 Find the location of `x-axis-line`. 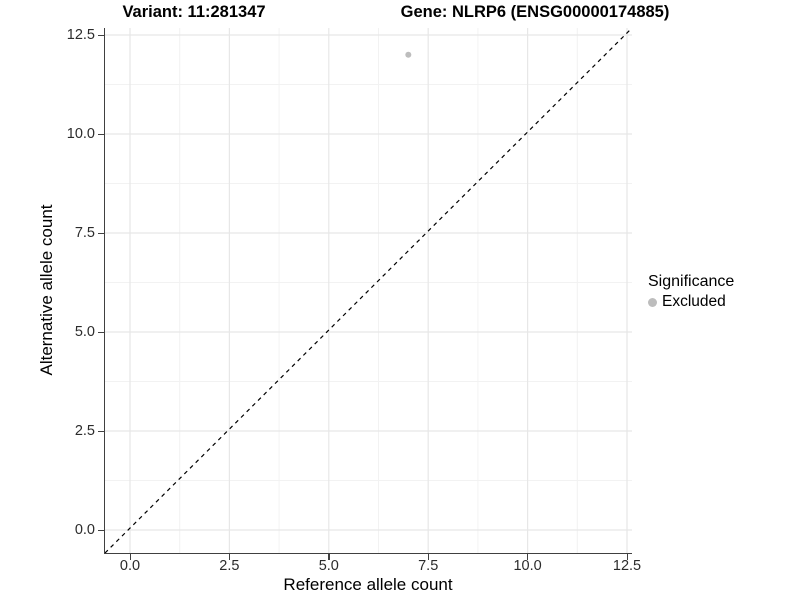

x-axis-line is located at coordinates (368, 554).